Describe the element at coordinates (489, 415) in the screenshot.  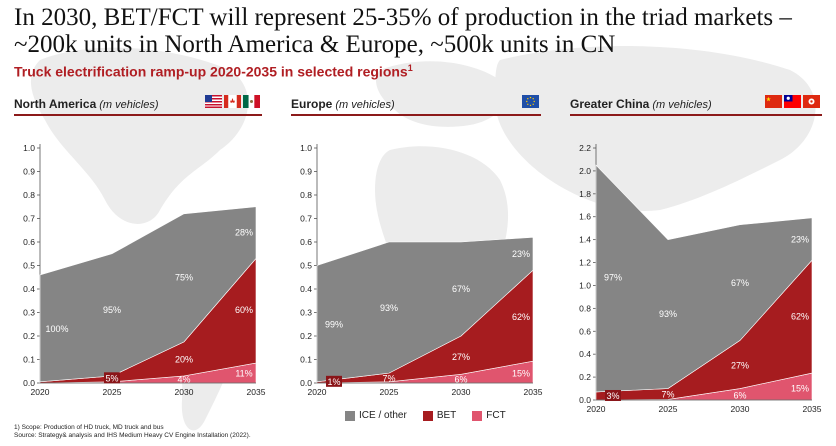
I see `legend-item-fct: FCT` at that location.